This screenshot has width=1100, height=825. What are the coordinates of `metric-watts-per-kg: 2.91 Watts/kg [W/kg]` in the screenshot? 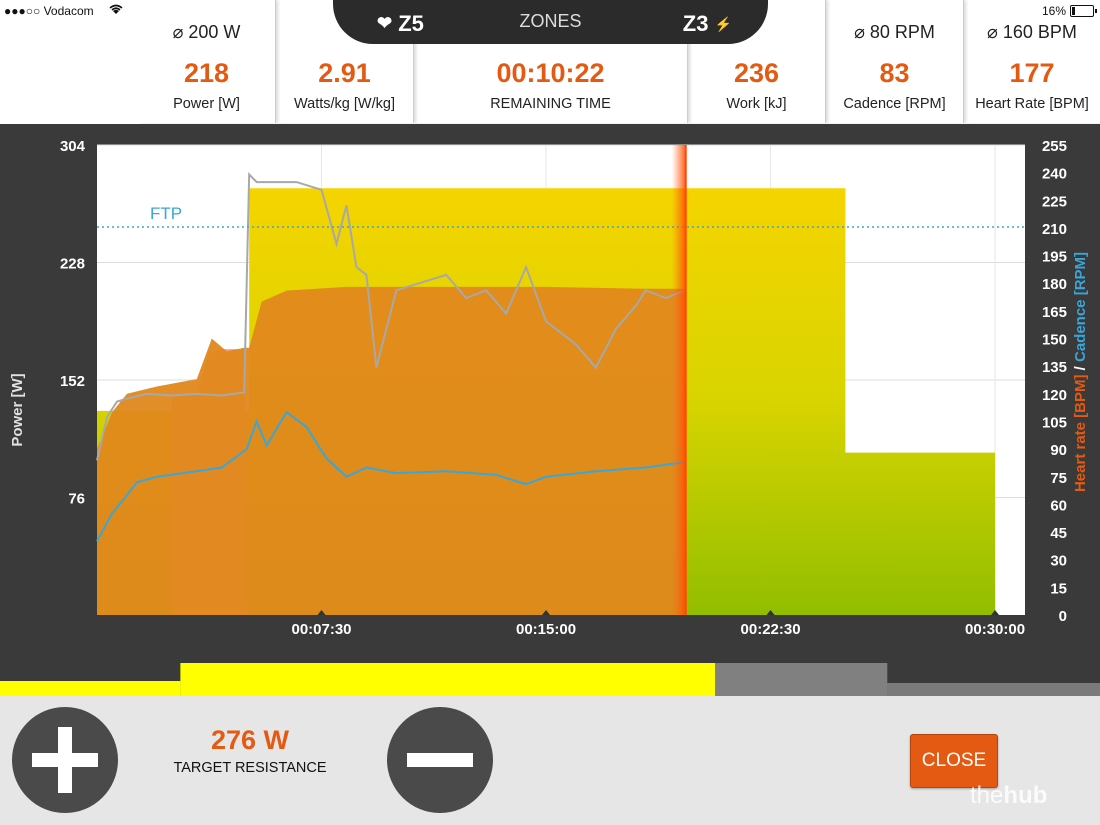 It's located at (345, 61).